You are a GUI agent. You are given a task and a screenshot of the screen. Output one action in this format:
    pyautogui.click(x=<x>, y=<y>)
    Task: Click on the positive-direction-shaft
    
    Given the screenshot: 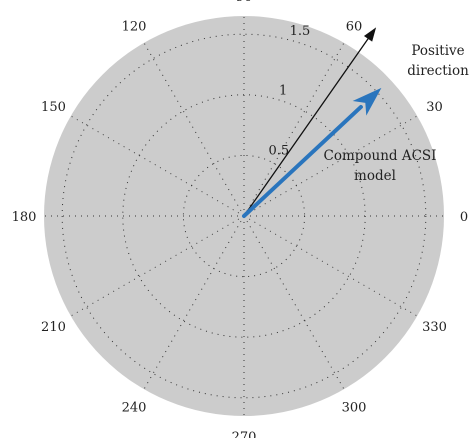 What is the action you would take?
    pyautogui.click(x=306, y=126)
    